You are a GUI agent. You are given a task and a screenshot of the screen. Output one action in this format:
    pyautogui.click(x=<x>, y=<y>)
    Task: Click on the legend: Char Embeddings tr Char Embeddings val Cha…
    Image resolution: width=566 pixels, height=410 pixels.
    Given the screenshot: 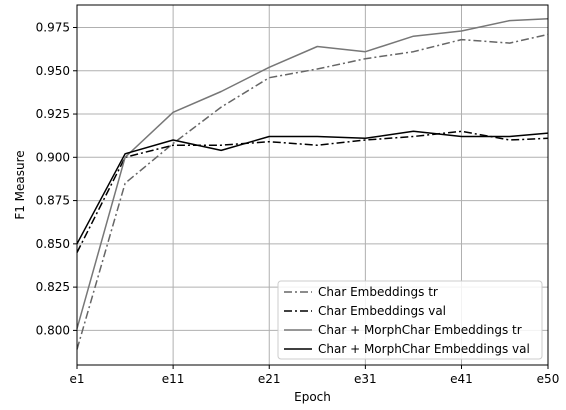 What is the action you would take?
    pyautogui.click(x=410, y=320)
    